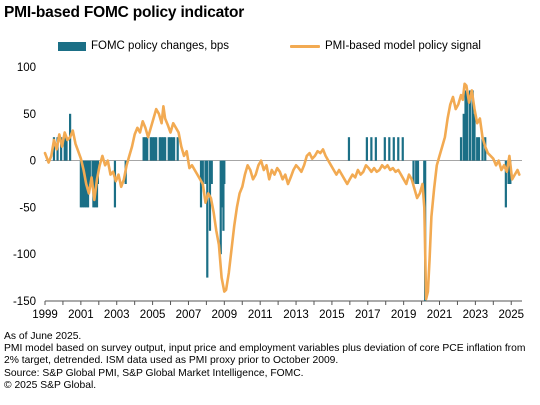 The height and width of the screenshot is (405, 540). Describe the element at coordinates (81, 315) in the screenshot. I see `x-tick-label: 2001` at that location.